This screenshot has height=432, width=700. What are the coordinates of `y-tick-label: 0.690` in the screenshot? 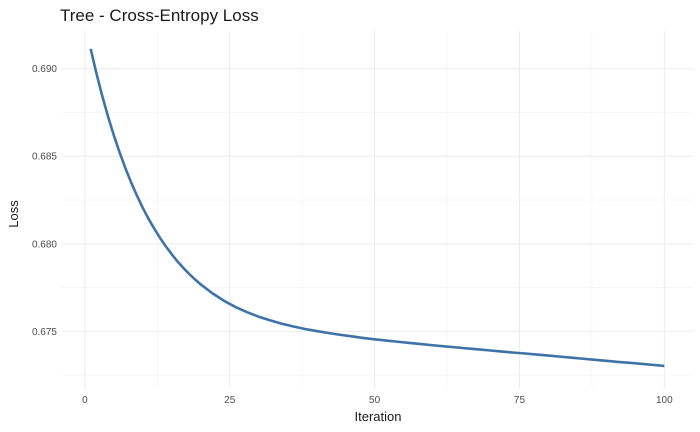 It's located at (44, 69).